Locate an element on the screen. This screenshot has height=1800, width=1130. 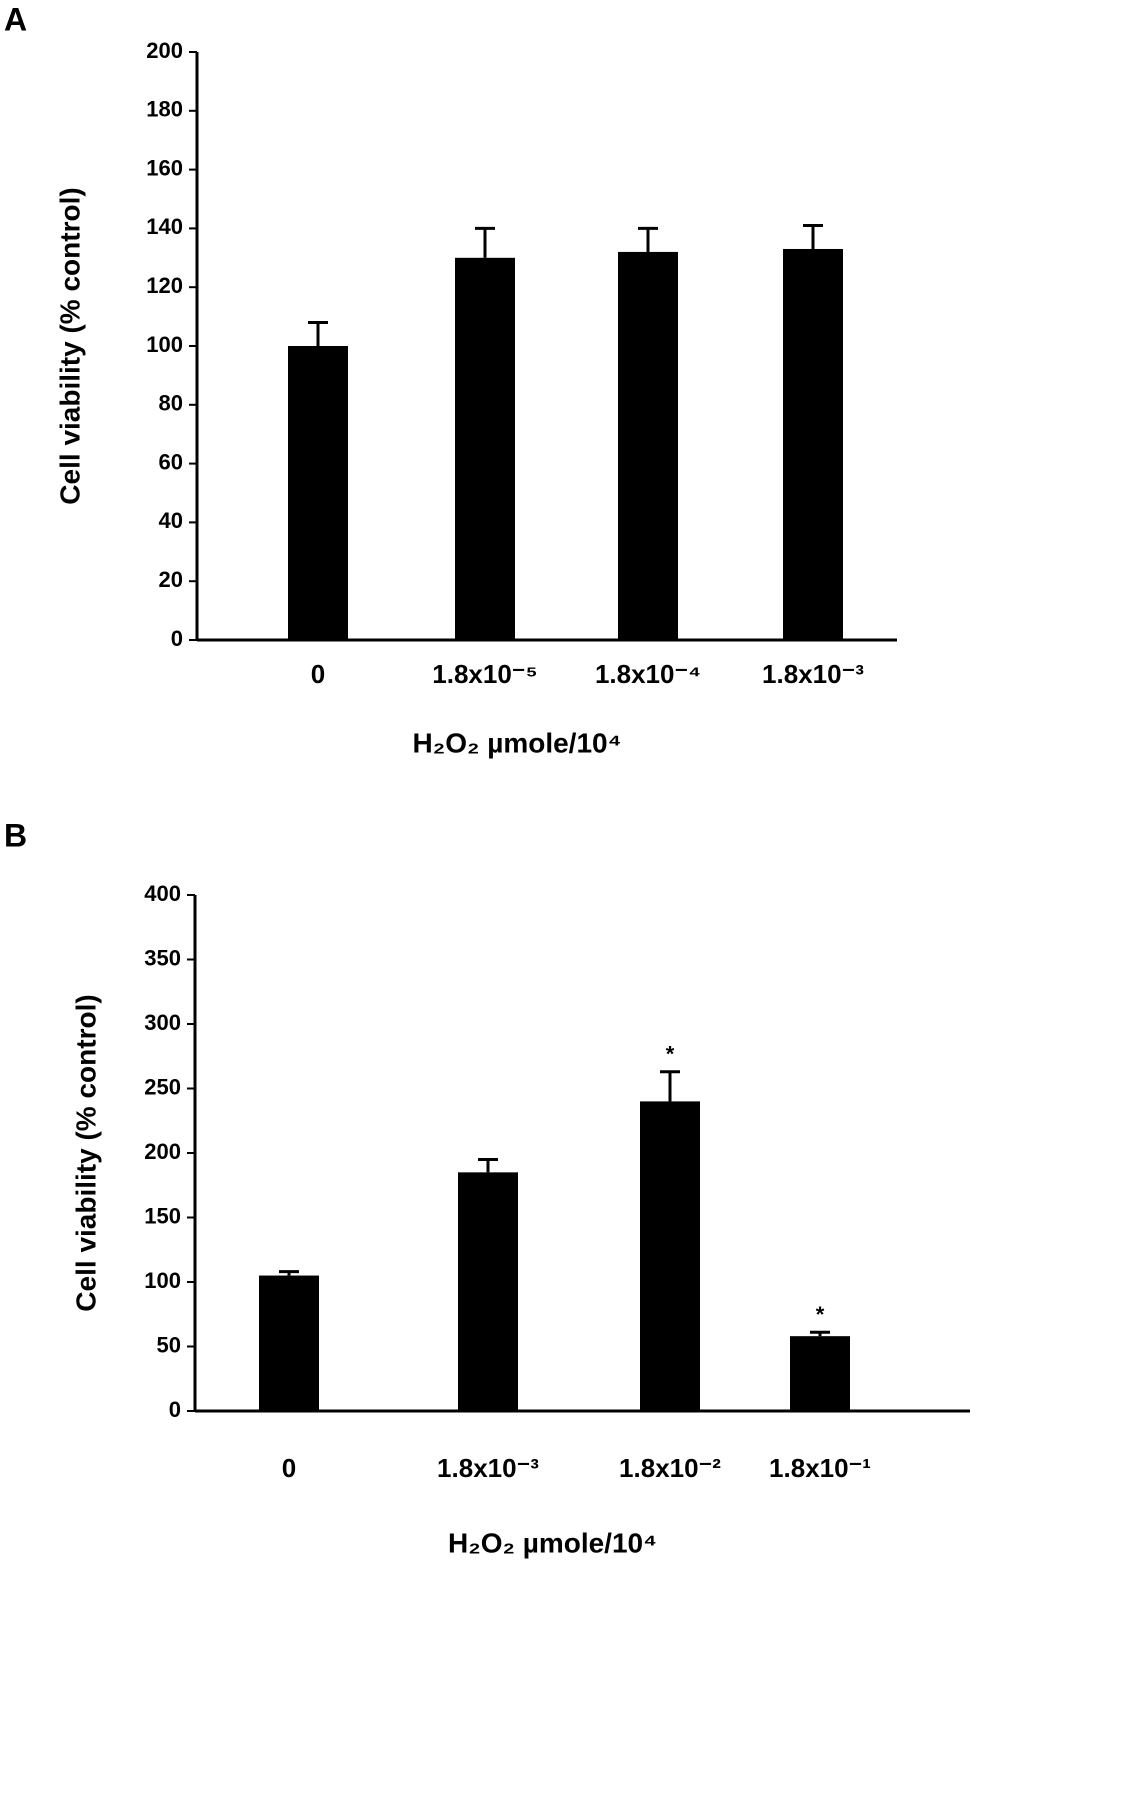
x-tick-label: 1.8x10⁻⁴ is located at coordinates (648, 674).